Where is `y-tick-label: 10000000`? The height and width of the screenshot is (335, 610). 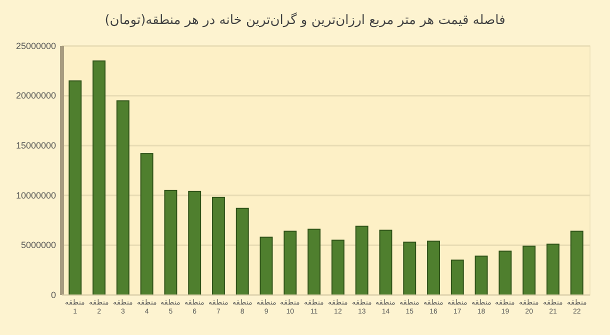
y-tick-label: 10000000 is located at coordinates (36, 195).